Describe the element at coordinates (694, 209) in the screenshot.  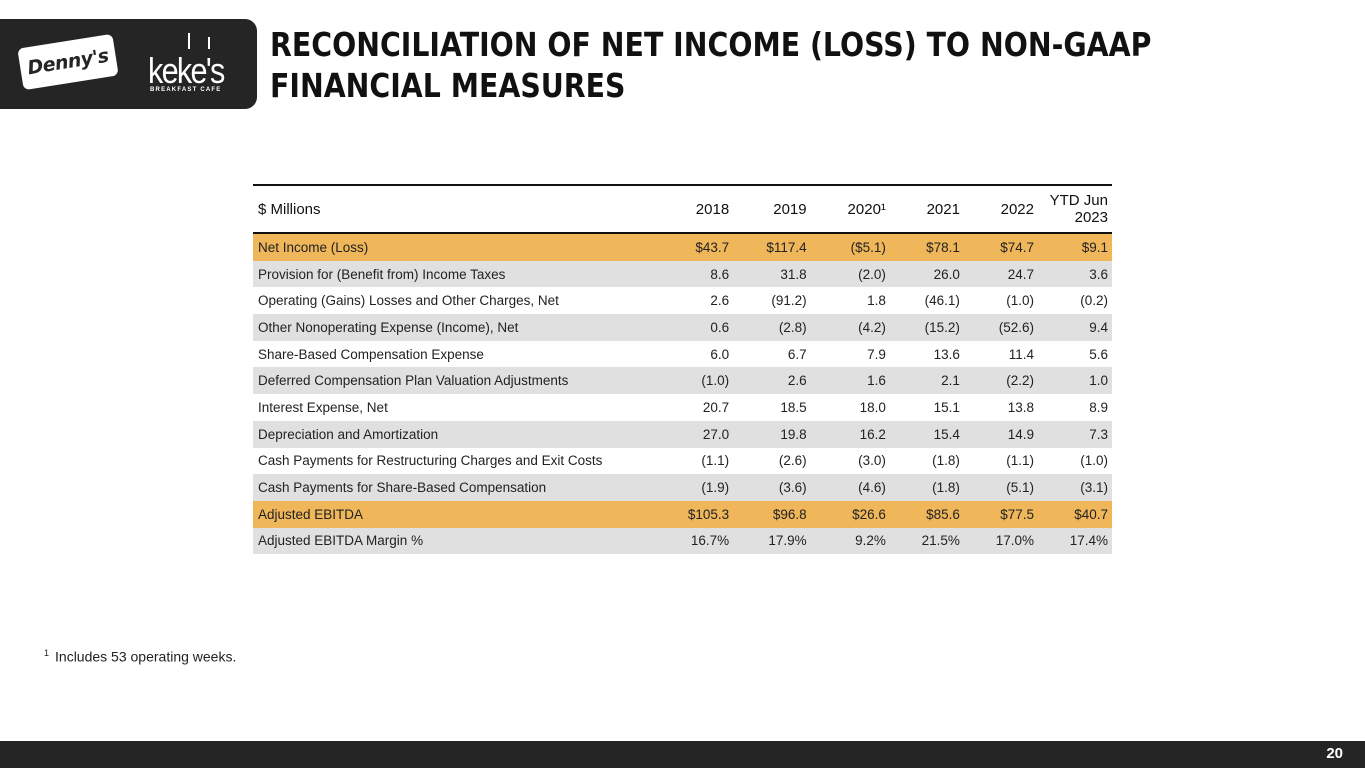
I see `column-header-year: 2018` at that location.